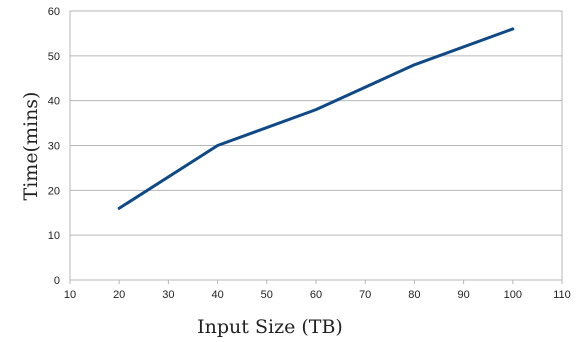 Image resolution: width=582 pixels, height=342 pixels. Describe the element at coordinates (267, 295) in the screenshot. I see `x-tick-label: 50` at that location.